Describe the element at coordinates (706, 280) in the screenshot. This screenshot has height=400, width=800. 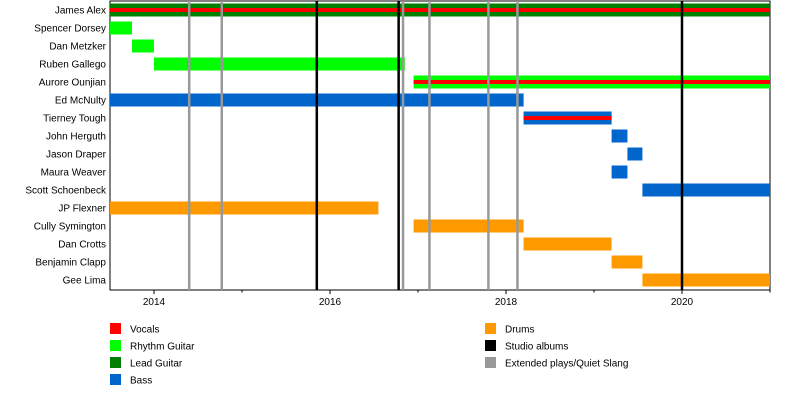
I see `bar-gee-lima-drums` at that location.